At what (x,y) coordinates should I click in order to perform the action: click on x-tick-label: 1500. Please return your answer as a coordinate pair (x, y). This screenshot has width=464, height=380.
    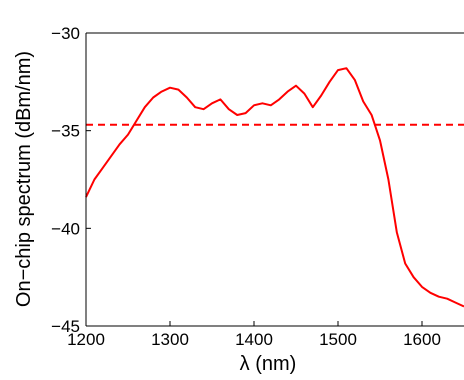
    Looking at the image, I should click on (338, 339).